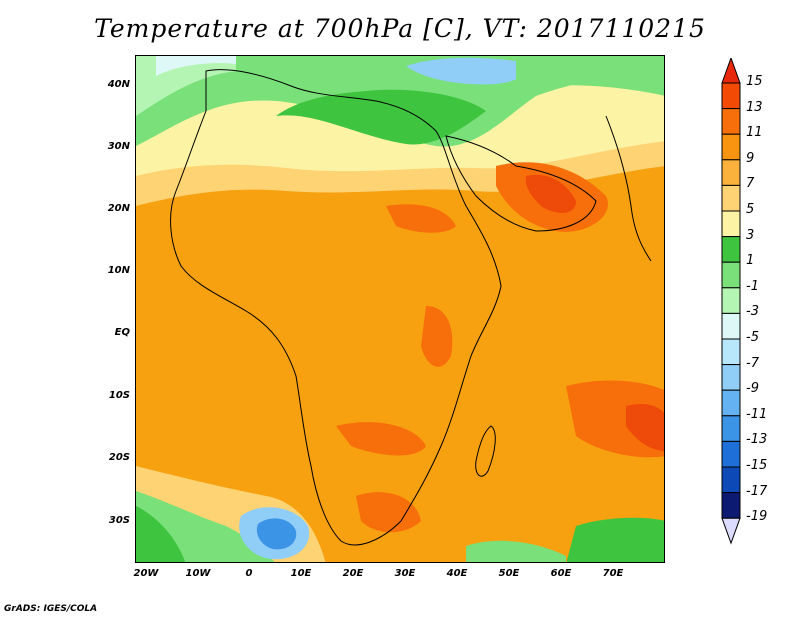 Image resolution: width=800 pixels, height=618 pixels. What do you see at coordinates (750, 158) in the screenshot?
I see `colorbar-label: 9` at bounding box center [750, 158].